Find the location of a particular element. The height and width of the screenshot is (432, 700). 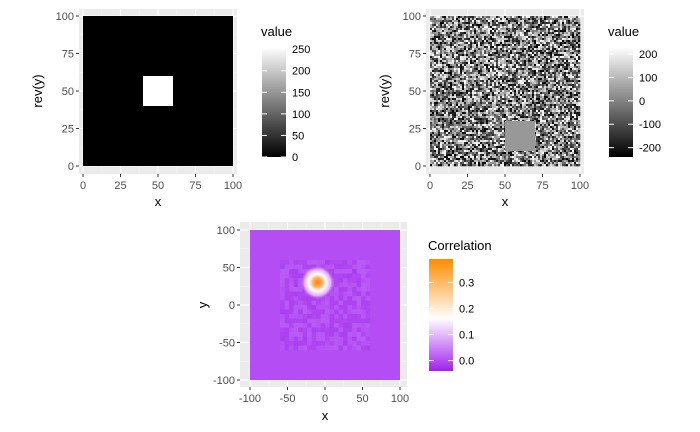

panel-3-correlation-peak is located at coordinates (317, 282).